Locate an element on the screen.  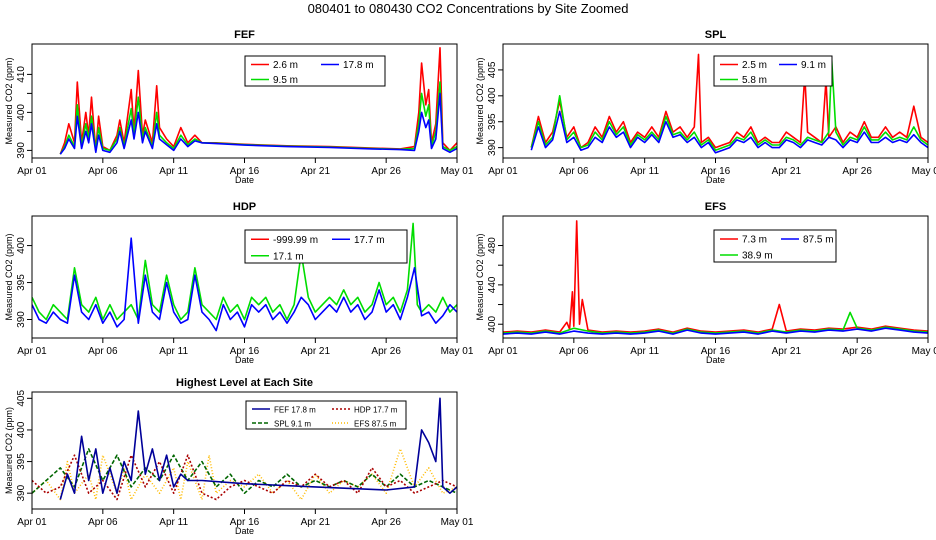
legend-efs: 7.3 m 87.5 m 38.9 m is located at coordinates (775, 246).